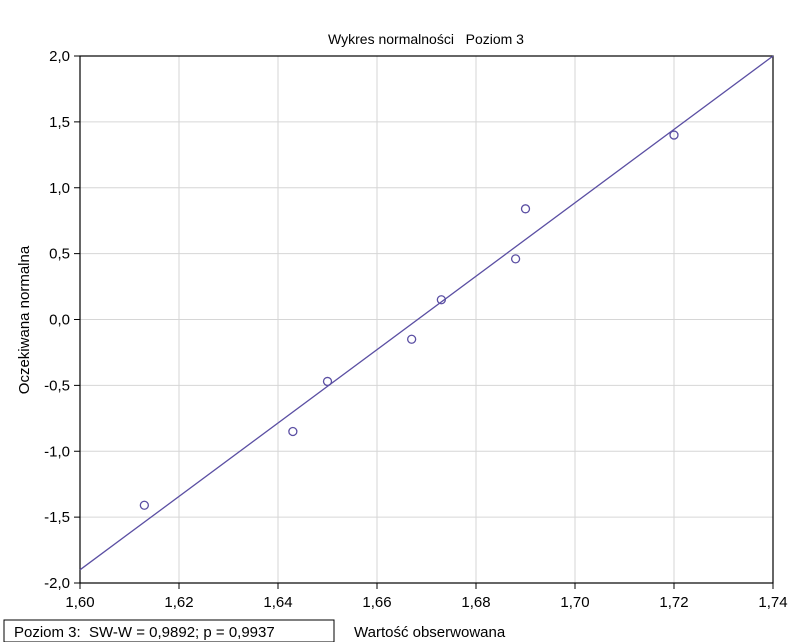 Image resolution: width=792 pixels, height=642 pixels. I want to click on x-tick-label: 1,68, so click(475, 602).